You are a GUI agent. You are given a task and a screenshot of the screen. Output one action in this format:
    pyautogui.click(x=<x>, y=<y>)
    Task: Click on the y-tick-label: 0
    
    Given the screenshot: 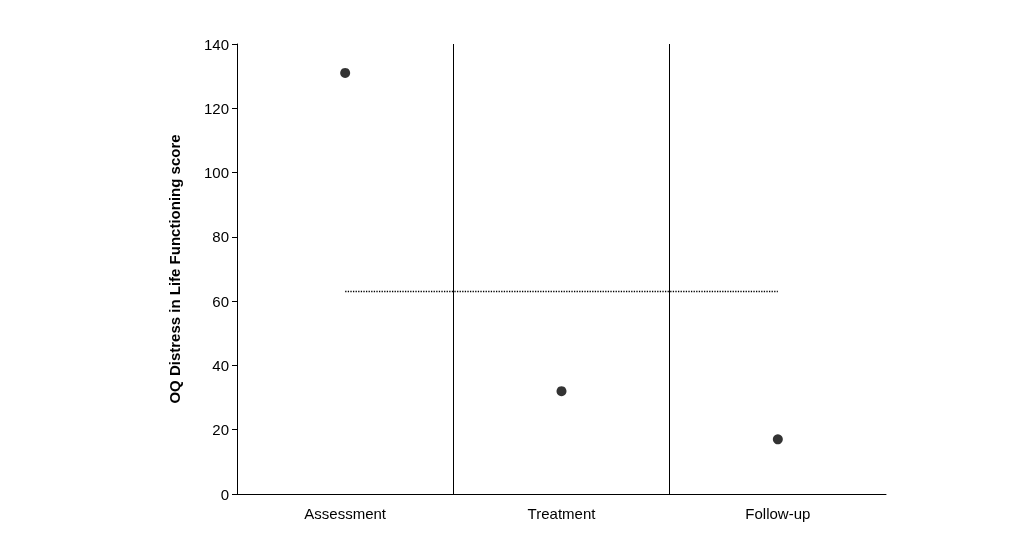 What is the action you would take?
    pyautogui.click(x=224, y=494)
    